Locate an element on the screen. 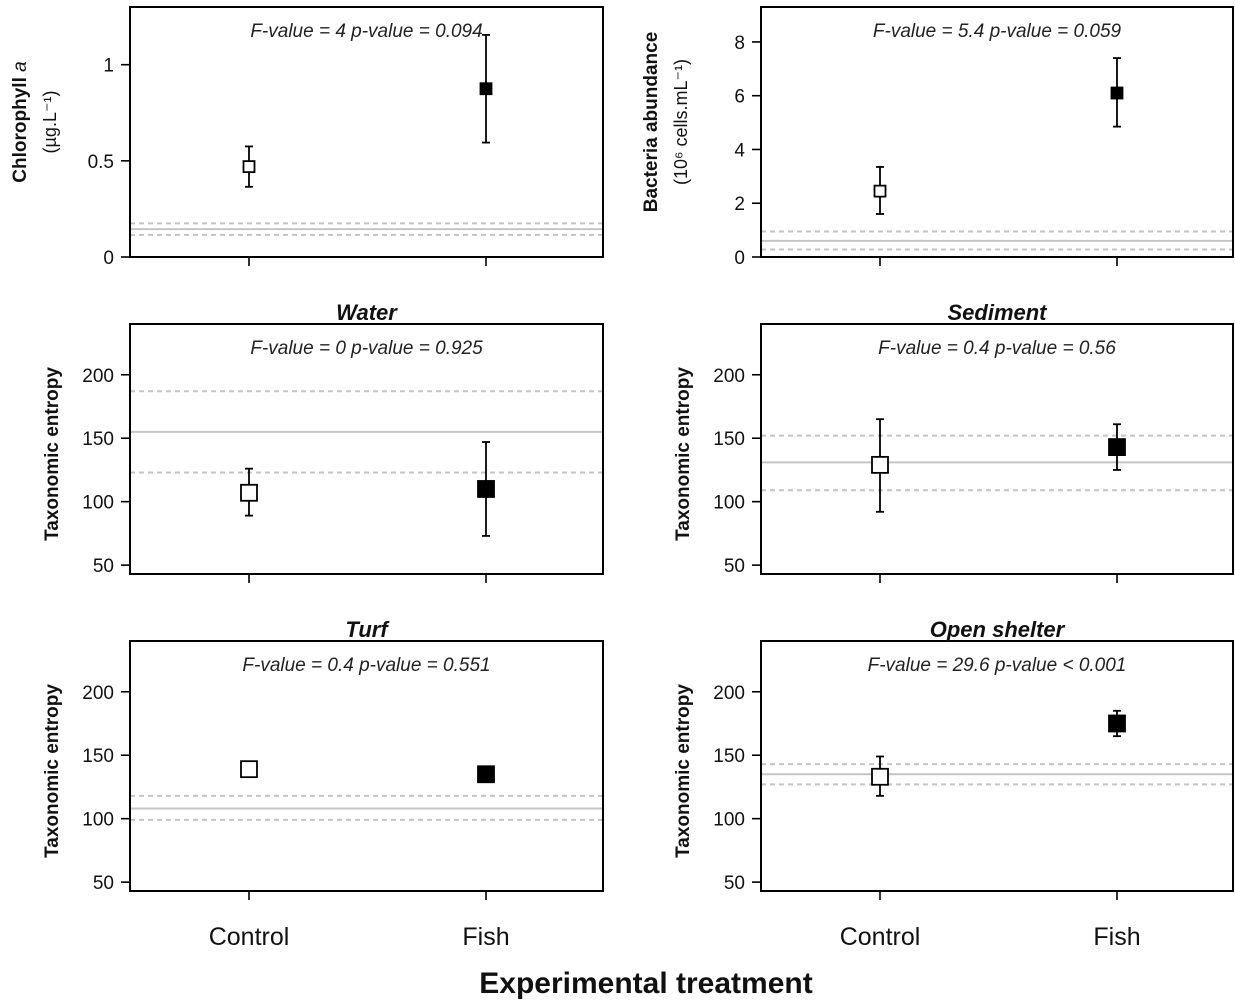 Image resolution: width=1235 pixels, height=1002 pixels. stat-annotation: F-value = 0.4 p-value = 0.56 is located at coordinates (997, 348).